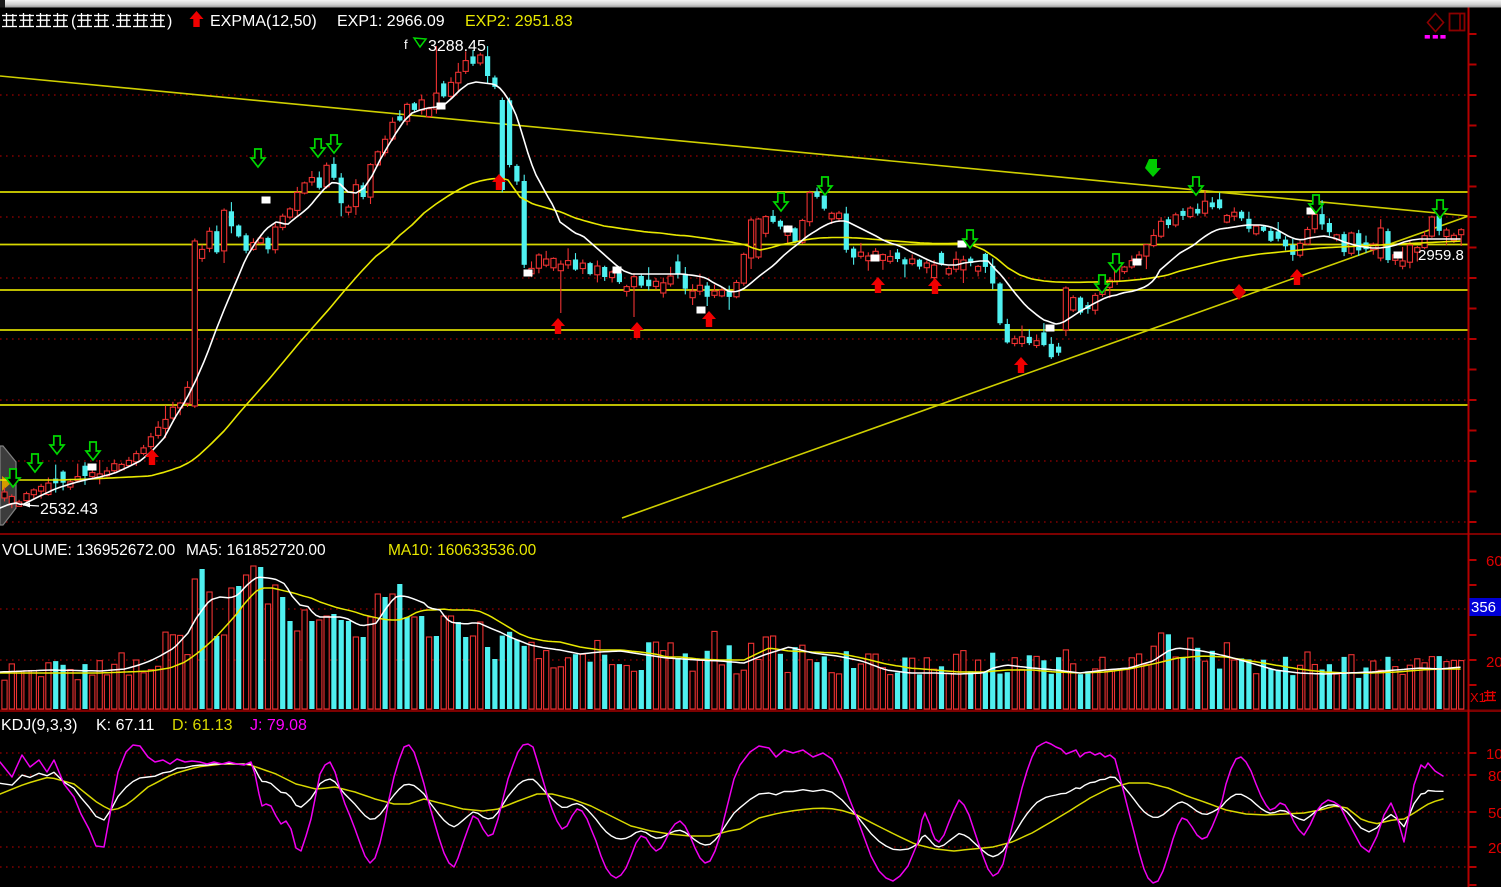  What do you see at coordinates (1494, 776) in the screenshot?
I see `svg-text: 80` at bounding box center [1494, 776].